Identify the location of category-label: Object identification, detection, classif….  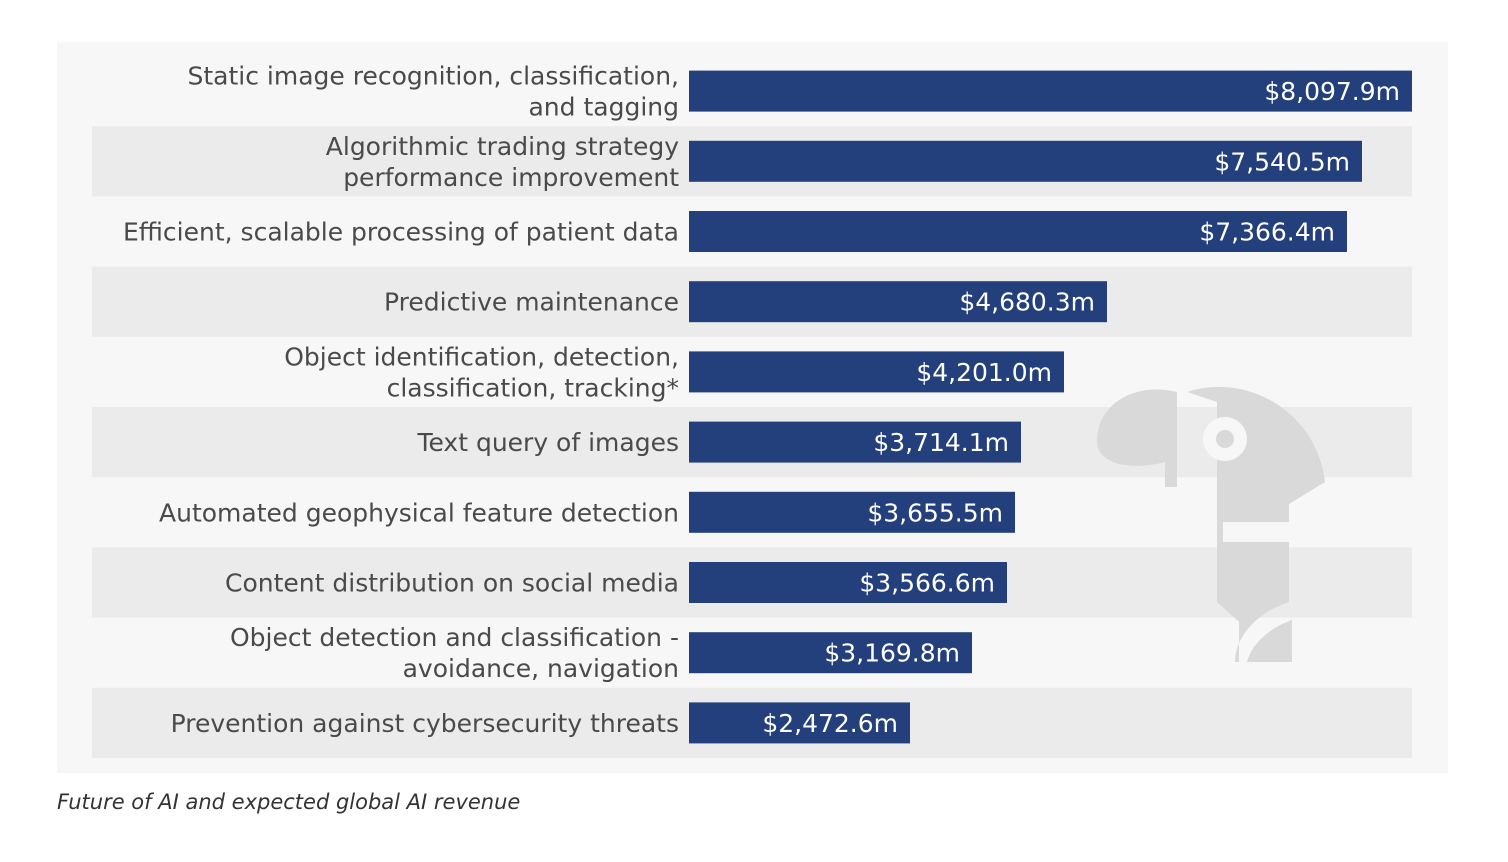
(481, 372).